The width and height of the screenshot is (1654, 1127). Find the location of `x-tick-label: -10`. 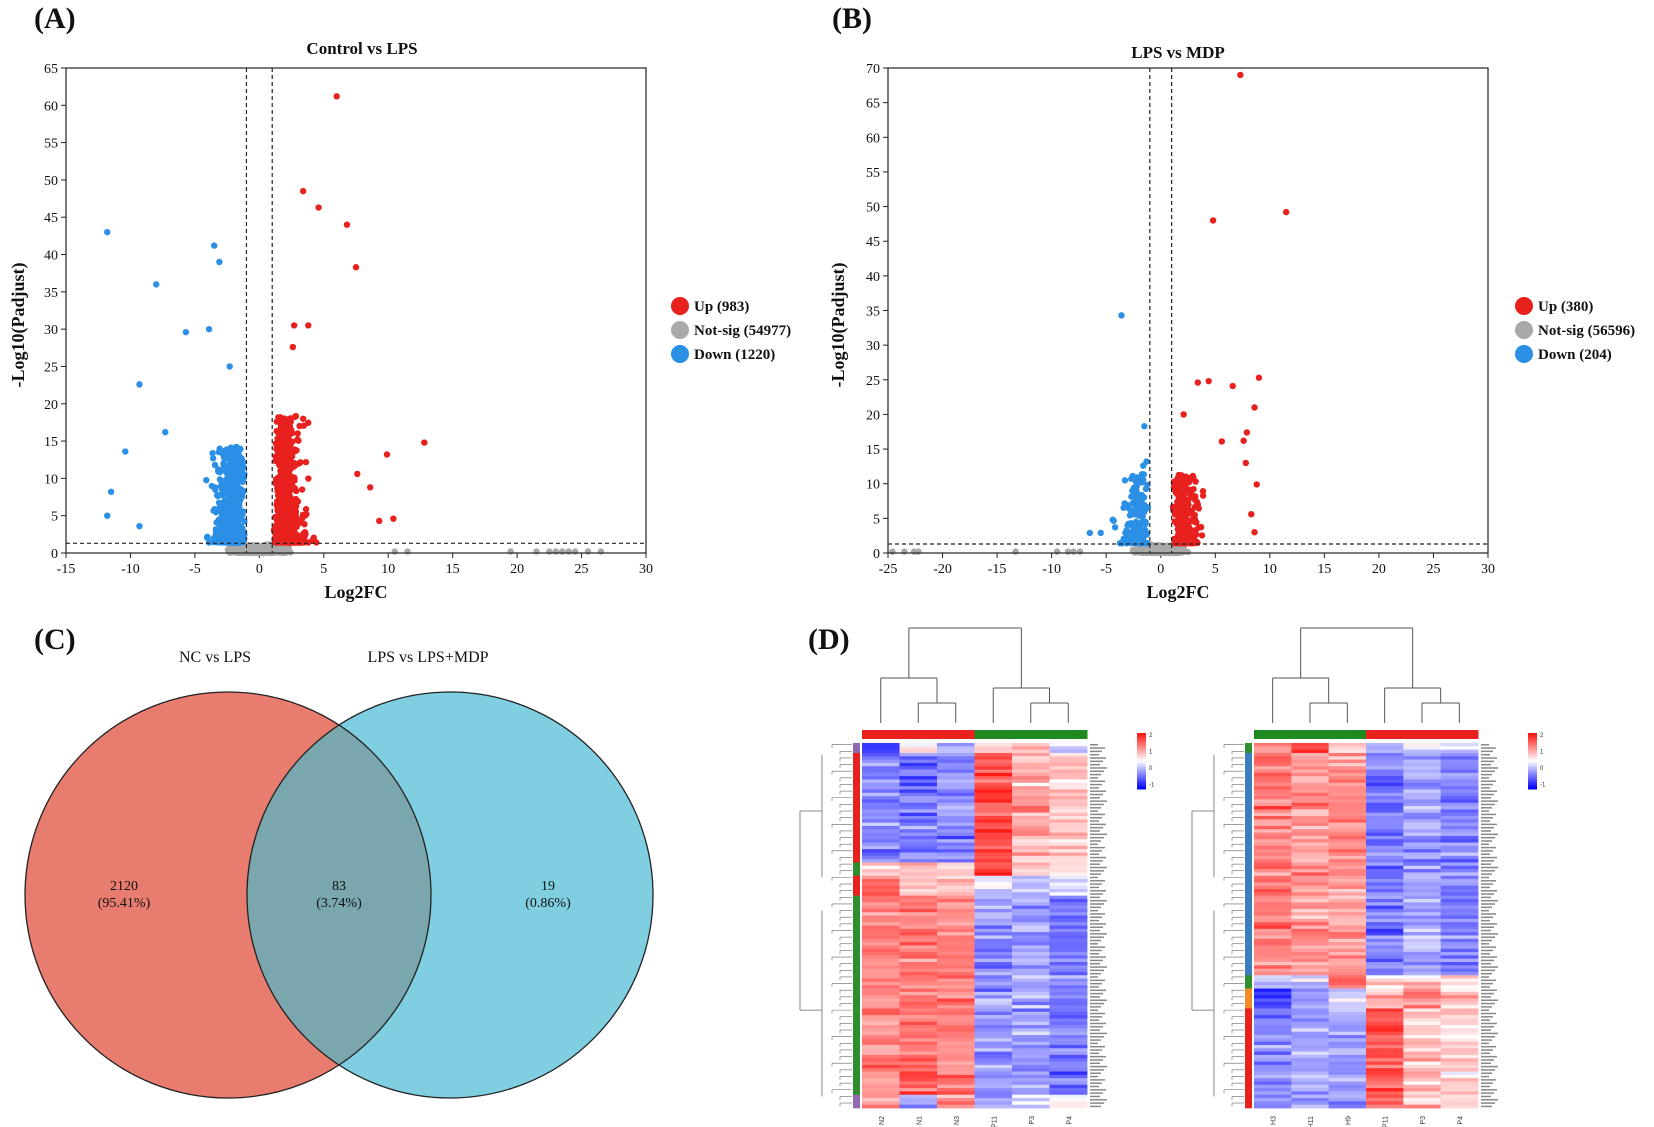

x-tick-label: -10 is located at coordinates (130, 569).